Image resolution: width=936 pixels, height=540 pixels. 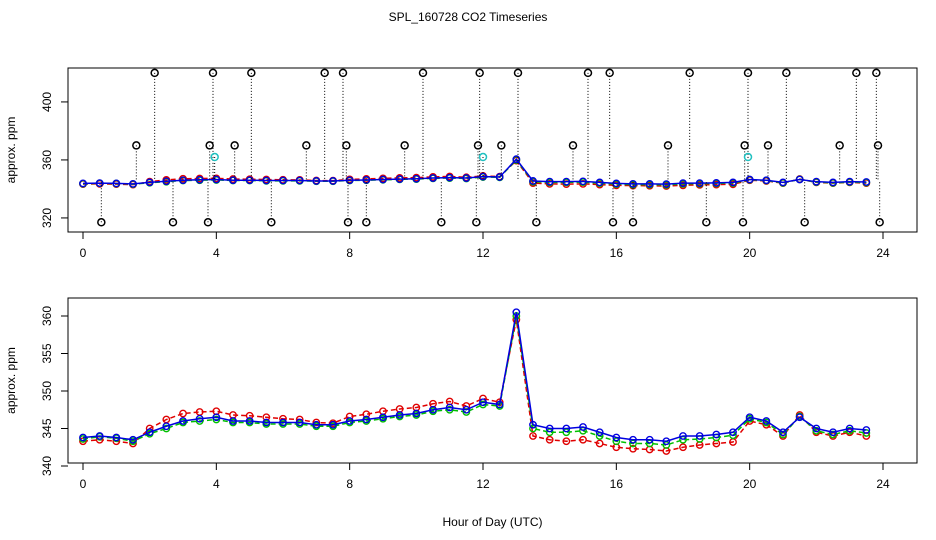 I want to click on x-tick-label: 12, so click(x=483, y=484).